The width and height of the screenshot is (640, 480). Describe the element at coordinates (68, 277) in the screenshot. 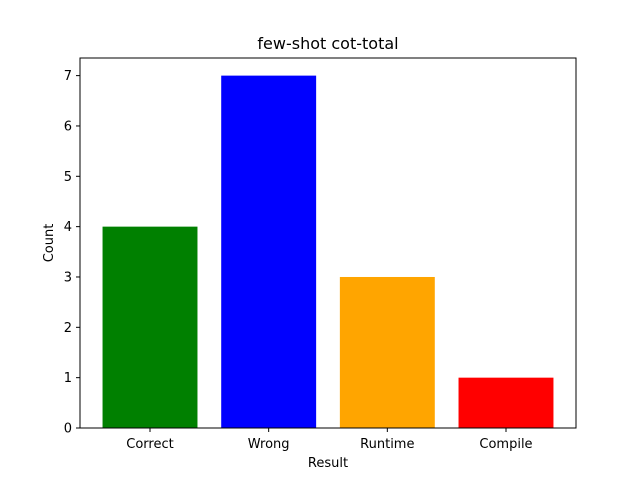

I see `y-tick-label: 3` at that location.